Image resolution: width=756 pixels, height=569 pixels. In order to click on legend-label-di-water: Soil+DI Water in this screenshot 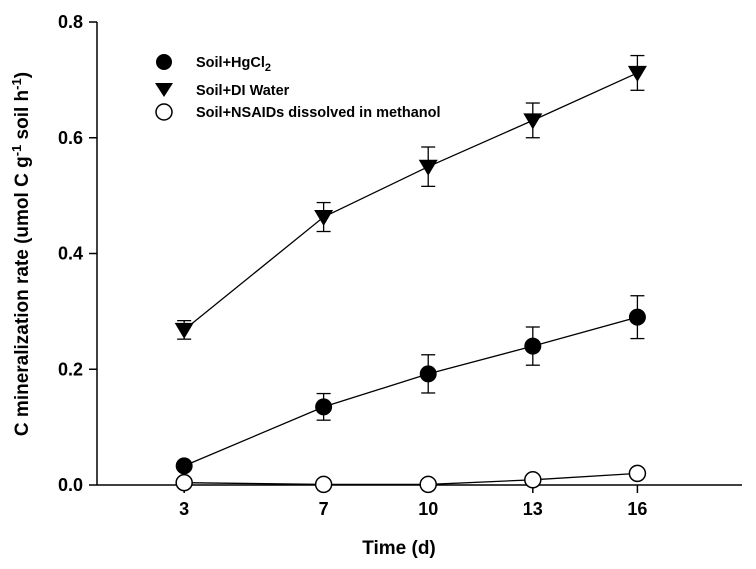, I will do `click(243, 91)`.